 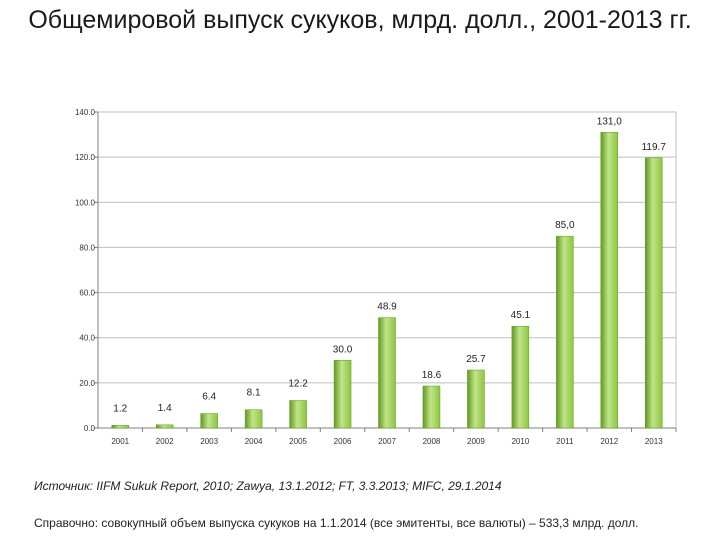 I want to click on data-label: 85,0, so click(x=565, y=225).